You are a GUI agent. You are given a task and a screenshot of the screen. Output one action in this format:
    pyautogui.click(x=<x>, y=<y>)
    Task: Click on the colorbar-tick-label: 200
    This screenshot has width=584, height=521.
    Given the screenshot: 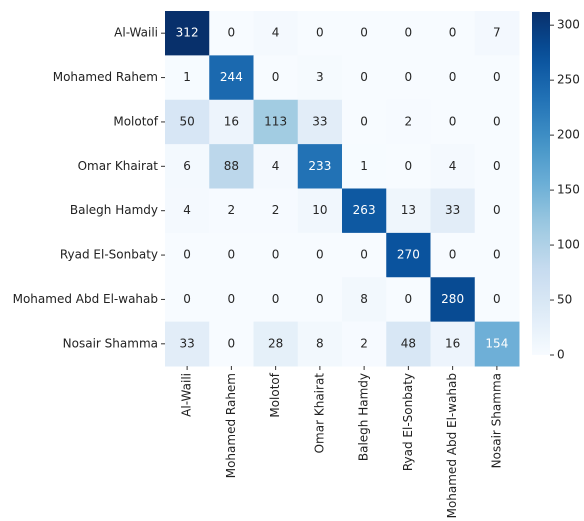 What is the action you would take?
    pyautogui.click(x=568, y=135)
    